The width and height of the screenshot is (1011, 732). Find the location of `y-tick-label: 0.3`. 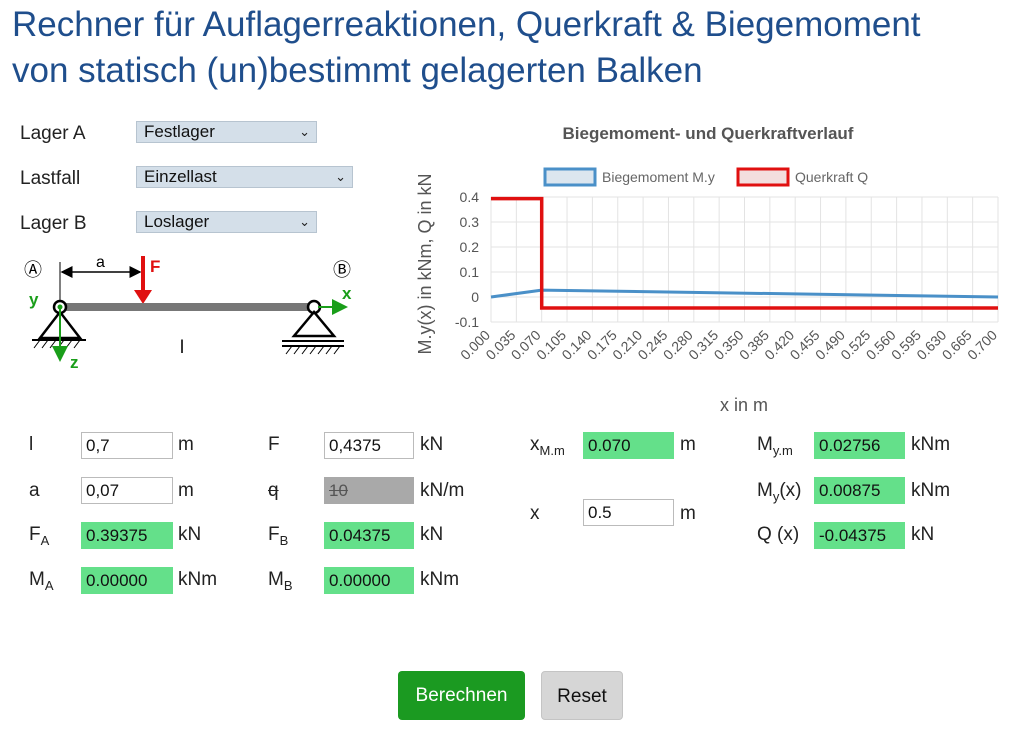

y-tick-label: 0.3 is located at coordinates (470, 222).